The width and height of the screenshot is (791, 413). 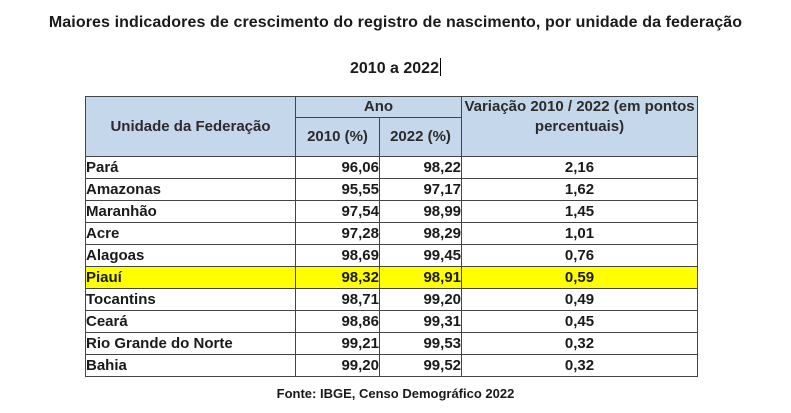 I want to click on table-row: Rio Grande do Norte 99,21 99,53 0,32, so click(x=392, y=343).